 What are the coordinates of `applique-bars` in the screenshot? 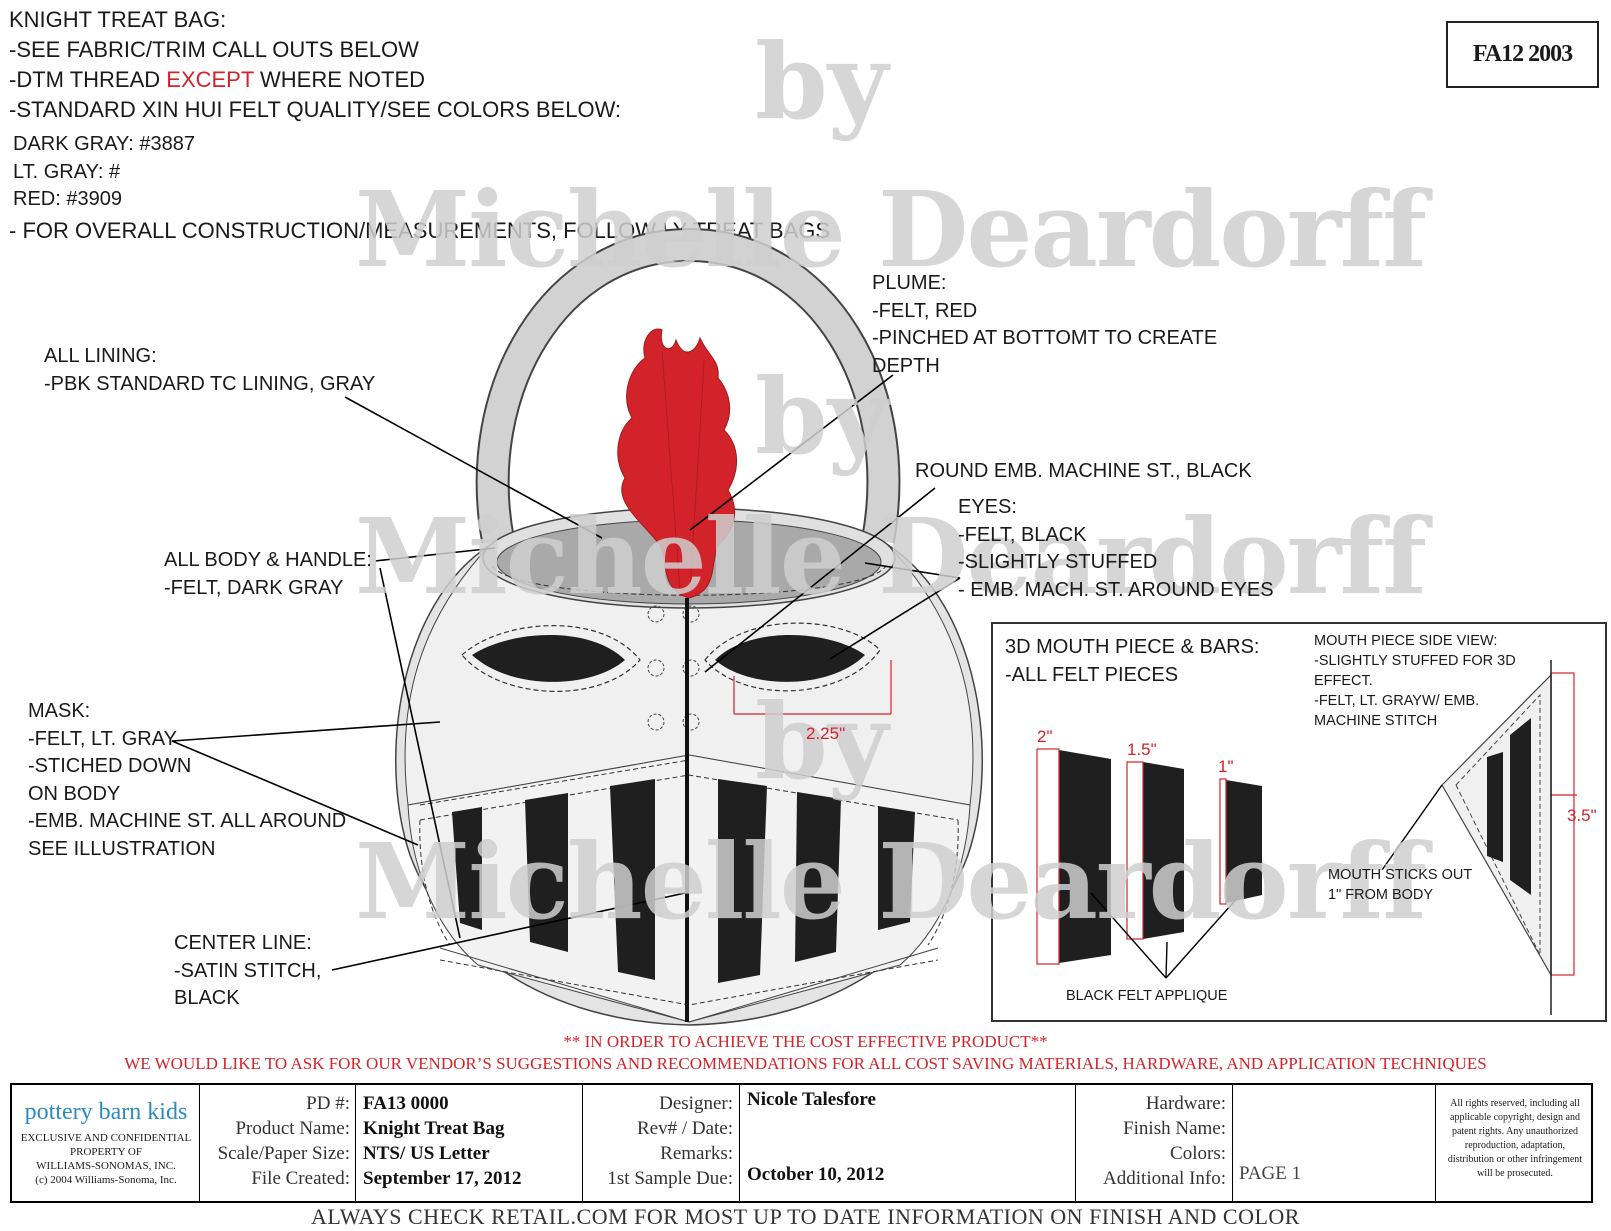 It's located at (1160, 856).